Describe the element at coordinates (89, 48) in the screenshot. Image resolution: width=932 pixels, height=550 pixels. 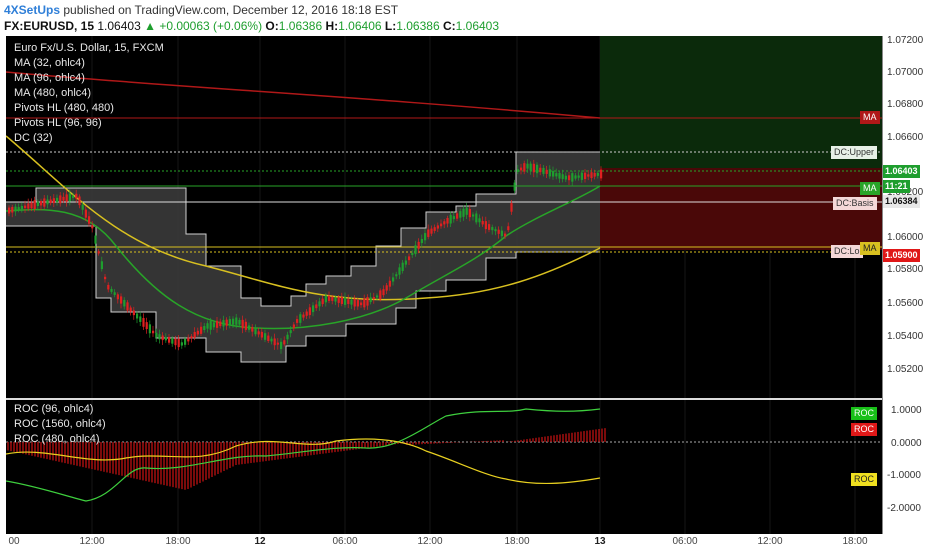
I see `legend-title: Euro Fx/U.S. Dollar, 15, FXCM` at that location.